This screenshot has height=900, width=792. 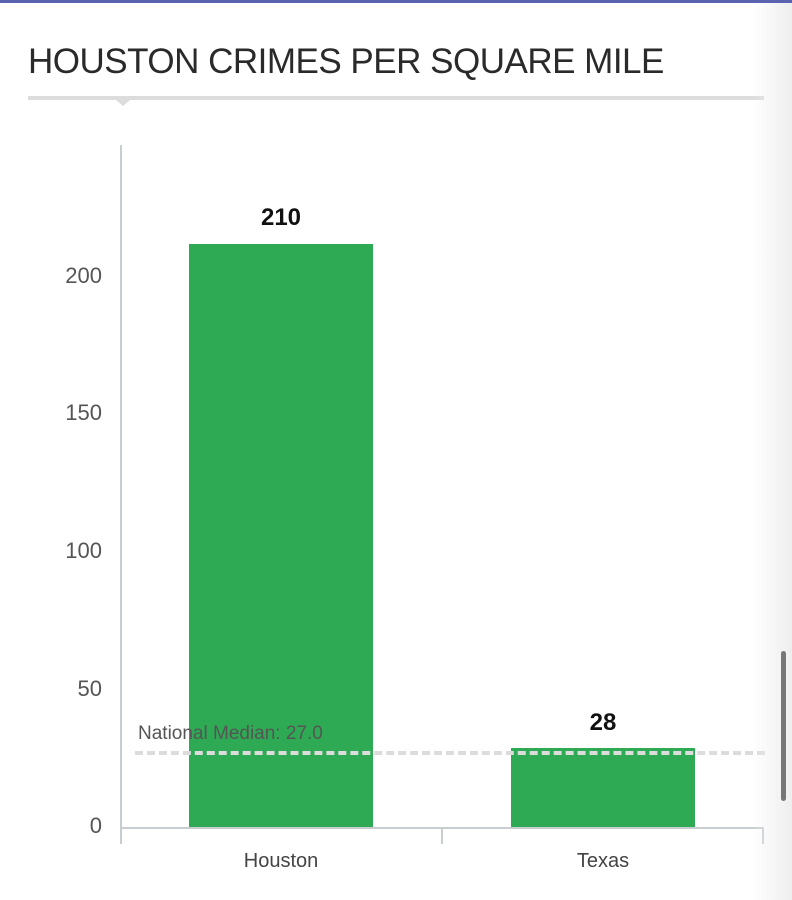 I want to click on y-tick-label: 150, so click(x=83, y=412).